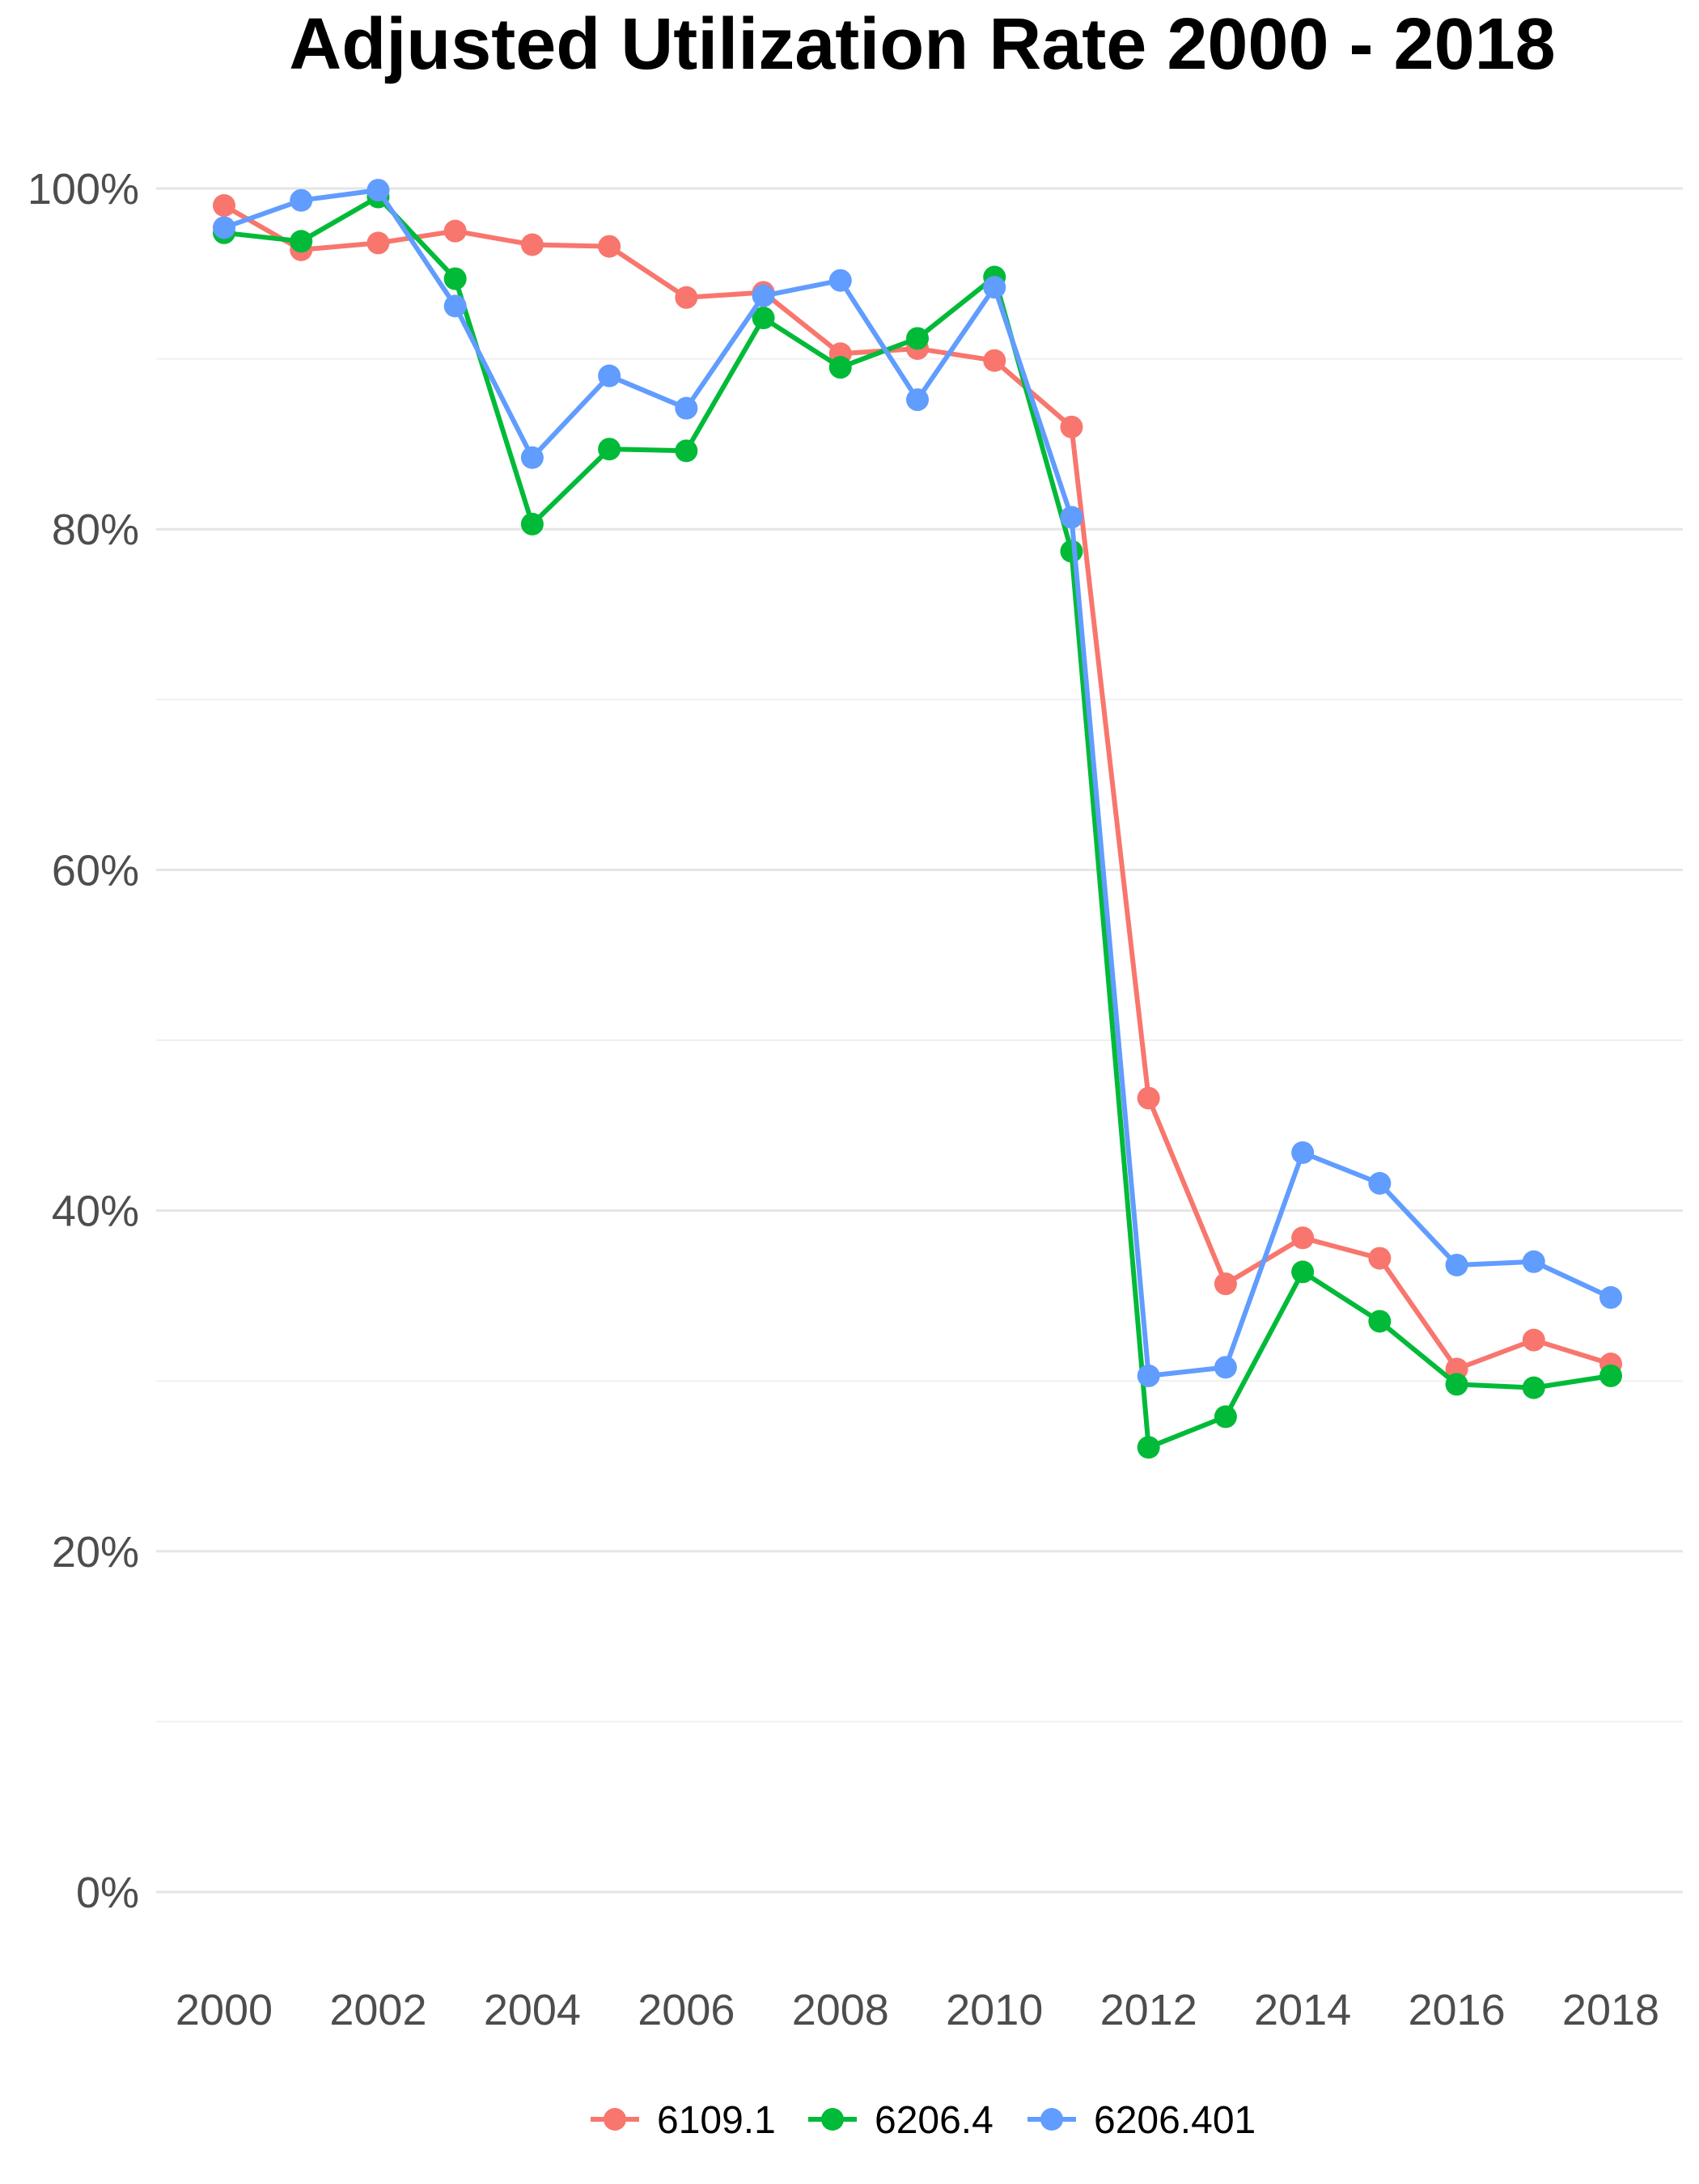 The image size is (1699, 2184). What do you see at coordinates (107, 1893) in the screenshot?
I see `y-tick-label: 0%` at bounding box center [107, 1893].